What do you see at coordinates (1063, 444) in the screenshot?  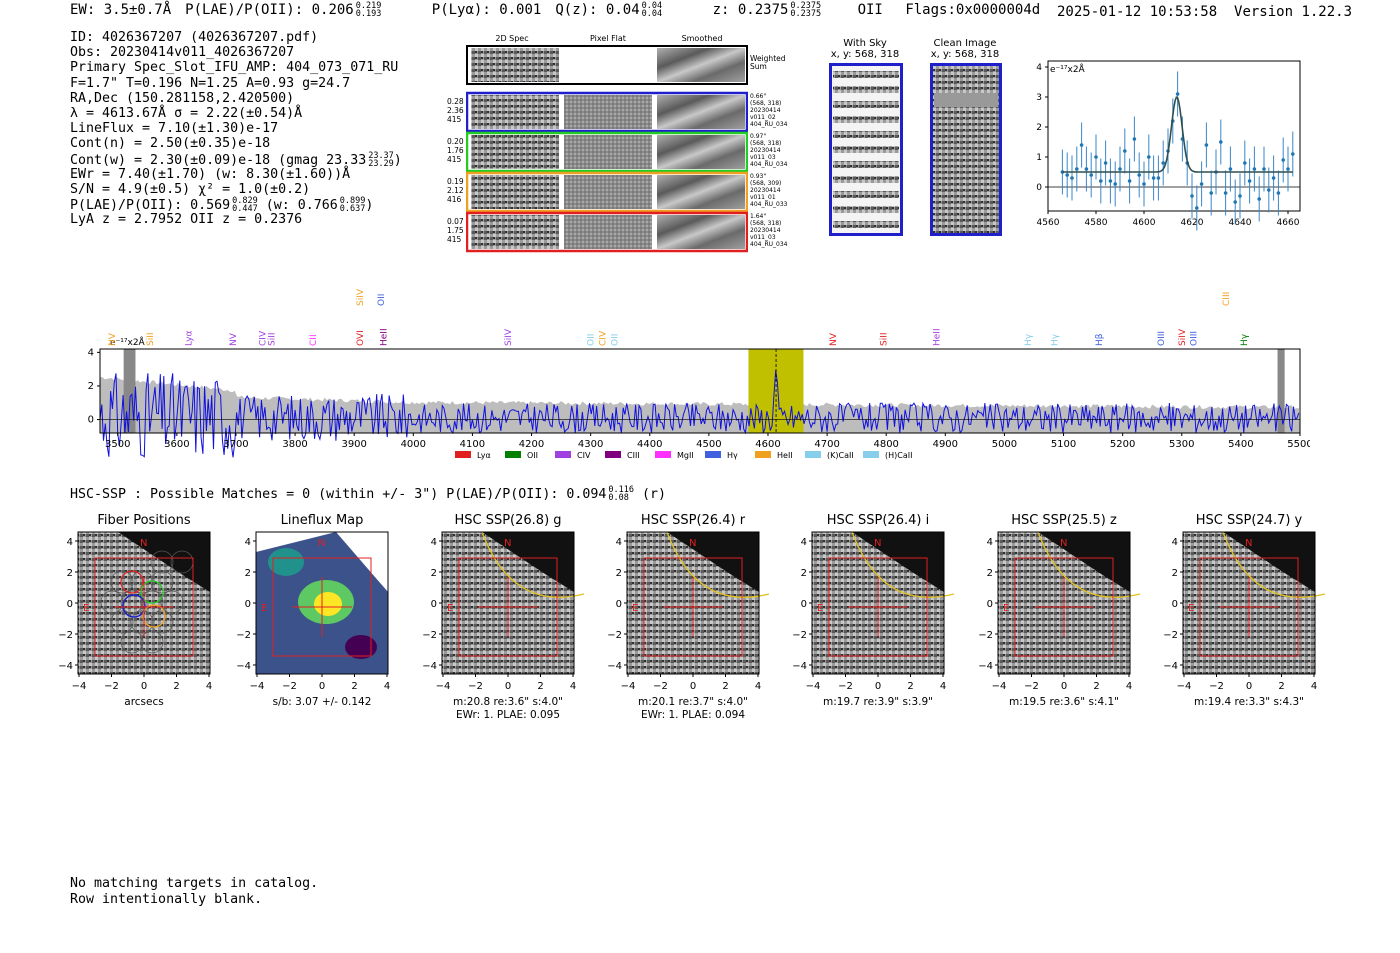 I see `full-xtick-label: 5100` at bounding box center [1063, 444].